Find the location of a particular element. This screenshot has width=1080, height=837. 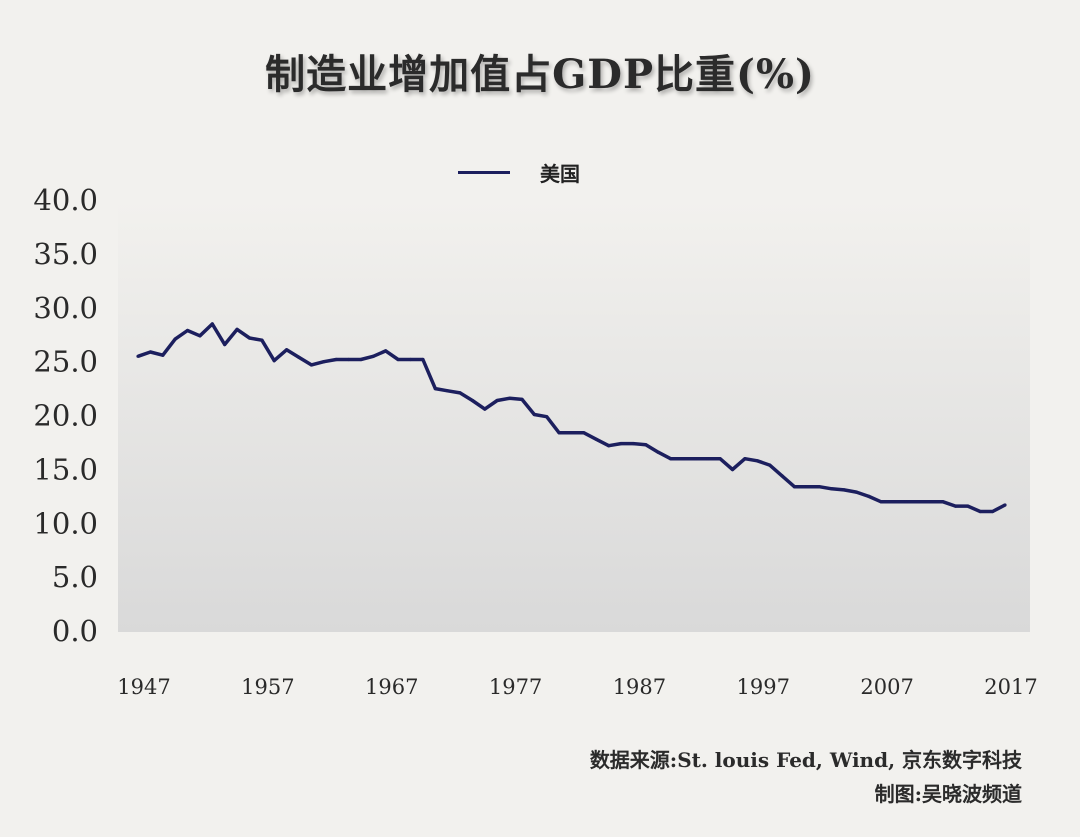

x-tick-label: 1947 is located at coordinates (143, 687).